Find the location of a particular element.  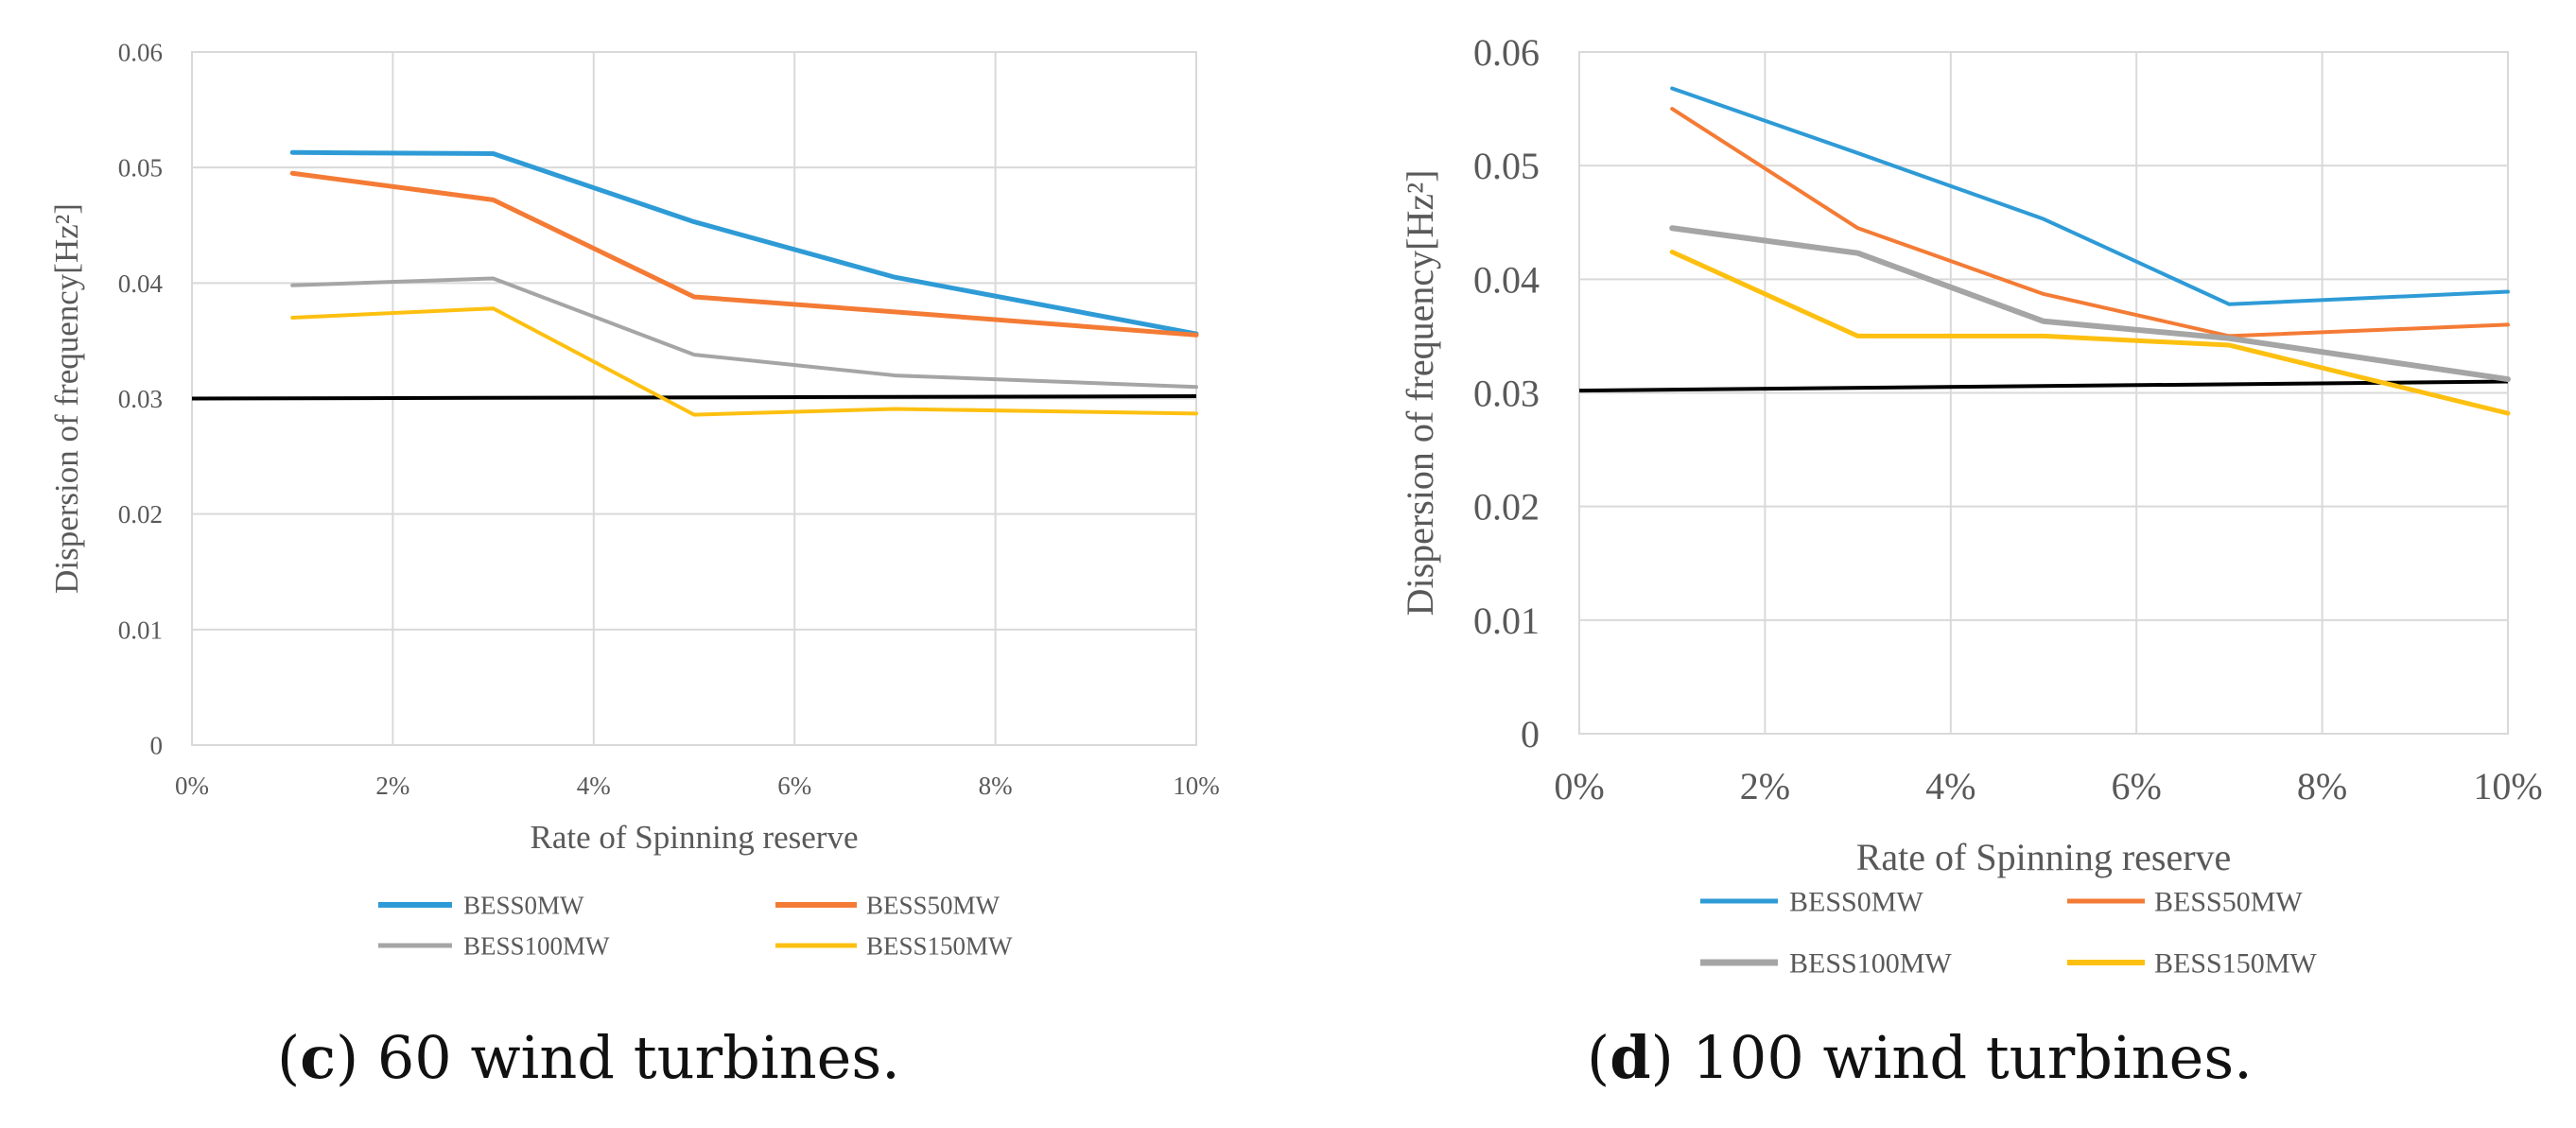

figure-caption: (c) 60 wind turbines. is located at coordinates (588, 1057).